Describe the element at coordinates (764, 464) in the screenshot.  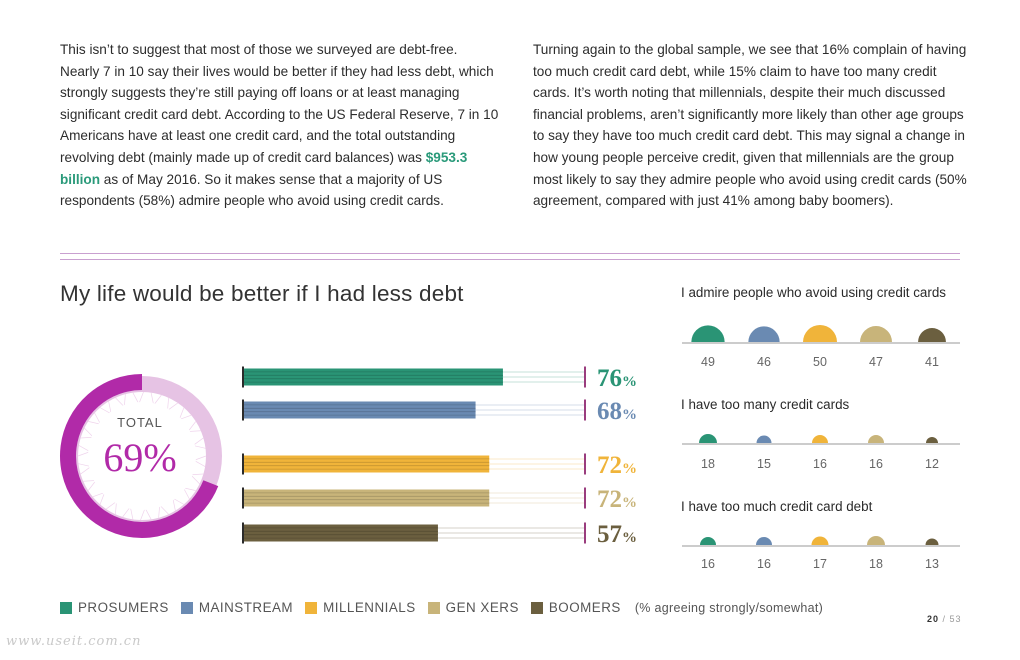
I see `dot-value-label: 15` at that location.